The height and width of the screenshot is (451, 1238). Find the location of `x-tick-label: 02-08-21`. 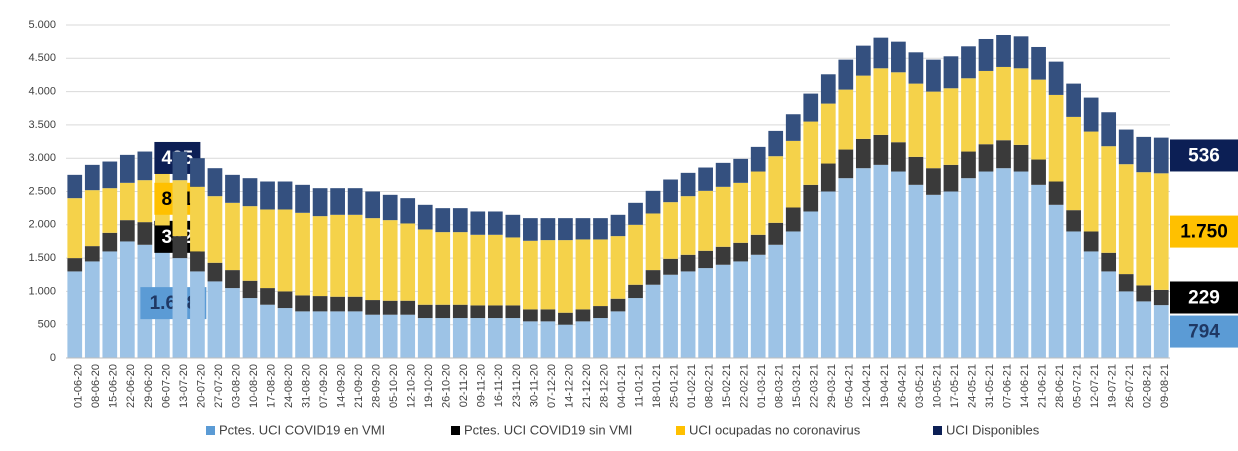

x-tick-label: 02-08-21 is located at coordinates (1148, 386).